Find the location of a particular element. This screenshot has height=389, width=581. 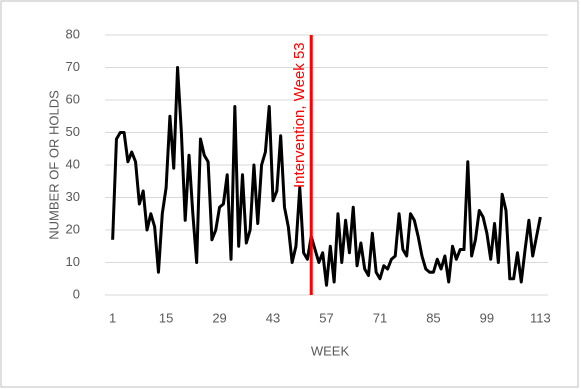

y-tick-label: 10 is located at coordinates (73, 261).